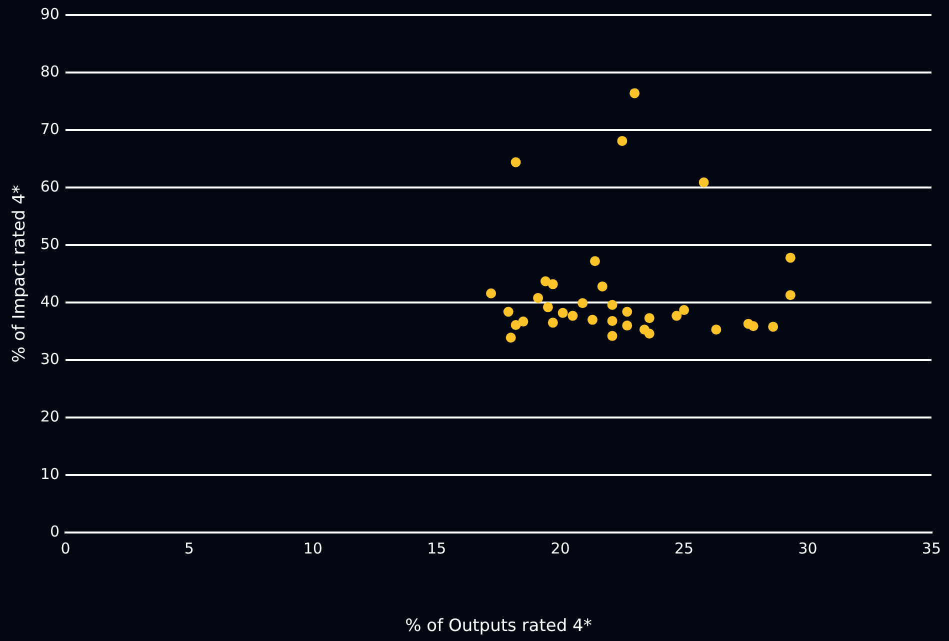  What do you see at coordinates (50, 243) in the screenshot?
I see `y-tick-label: 50` at bounding box center [50, 243].